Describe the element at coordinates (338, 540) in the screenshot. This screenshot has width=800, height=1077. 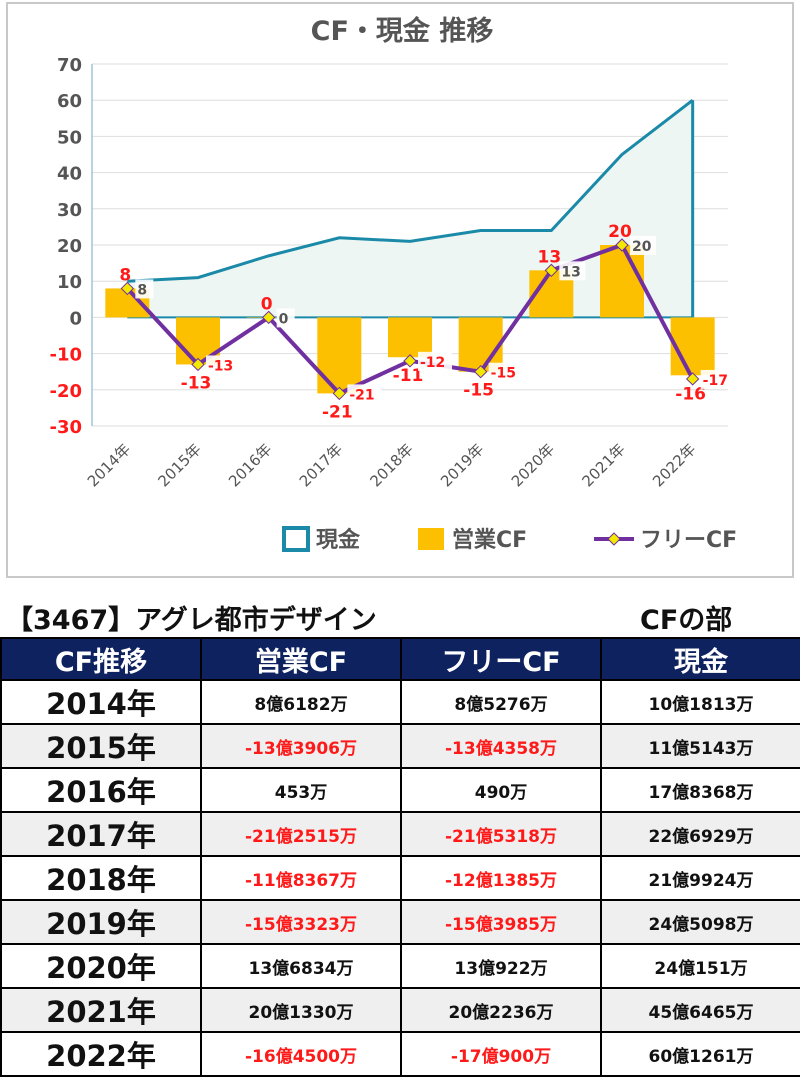
I see `legend-label-cash: 現金` at that location.